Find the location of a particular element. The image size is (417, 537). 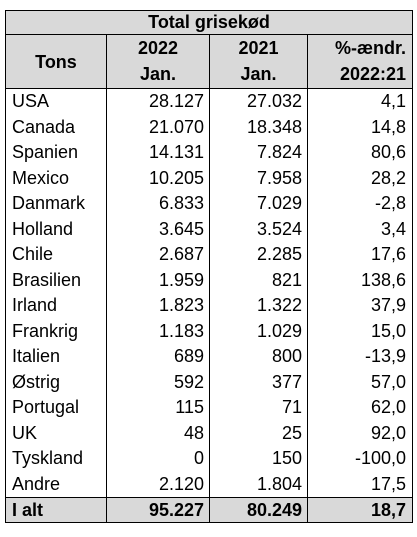

table-row: Irland 1.823 1.322 37,9 is located at coordinates (209, 306).